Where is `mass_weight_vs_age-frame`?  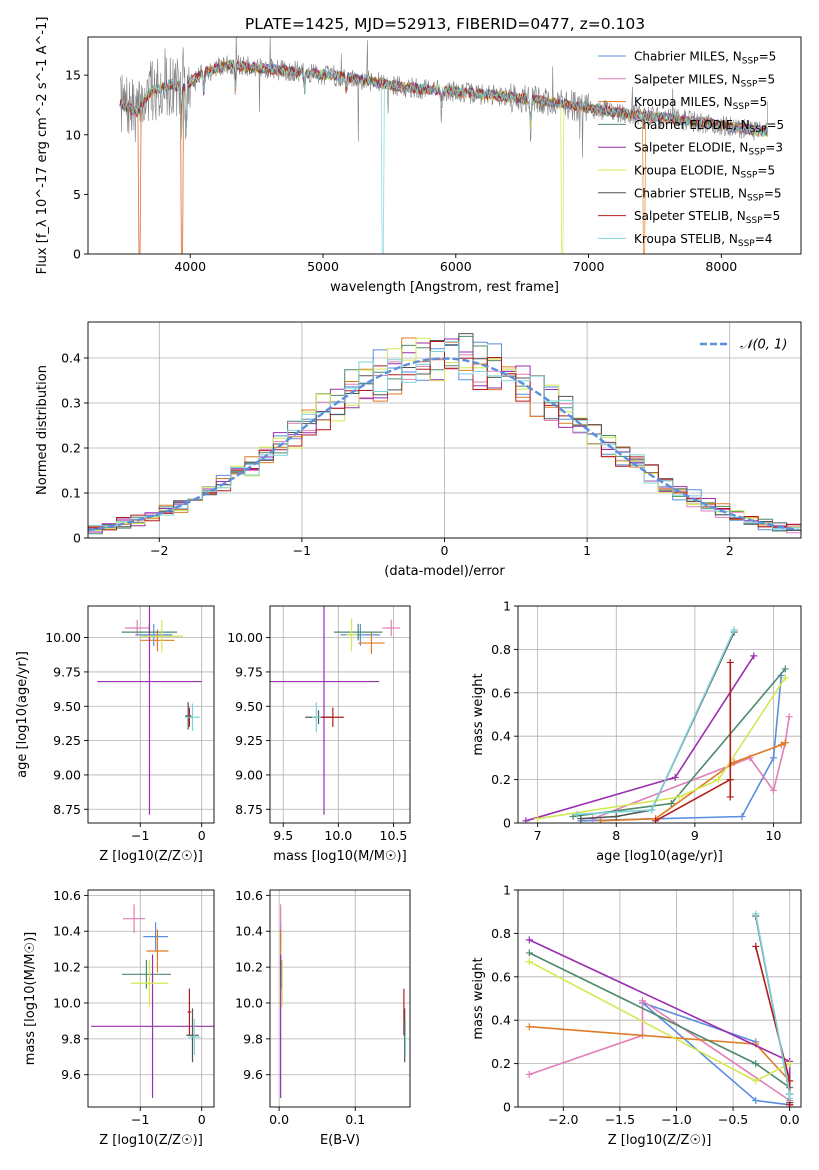
mass_weight_vs_age-frame is located at coordinates (659, 714).